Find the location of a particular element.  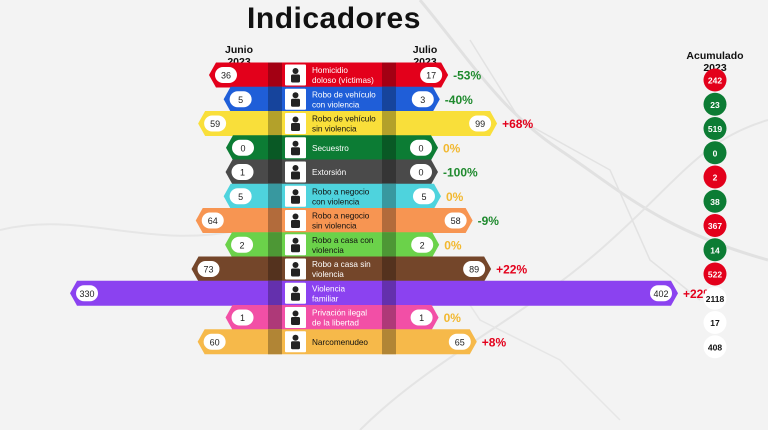

running-person-icon-head is located at coordinates (295, 71).